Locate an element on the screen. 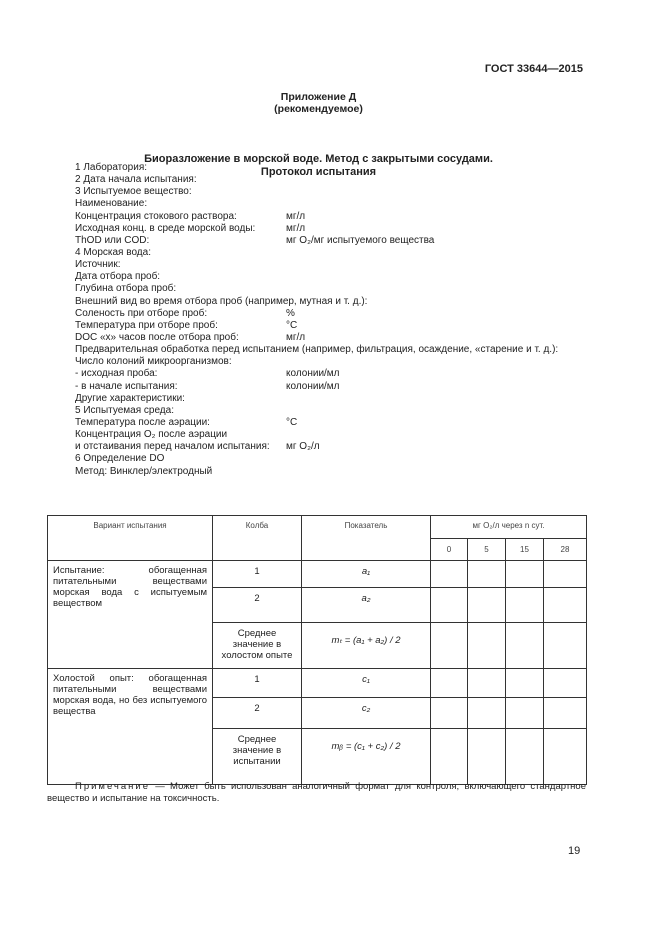 The width and height of the screenshot is (661, 935). indicator-cell: c₁ is located at coordinates (366, 683).